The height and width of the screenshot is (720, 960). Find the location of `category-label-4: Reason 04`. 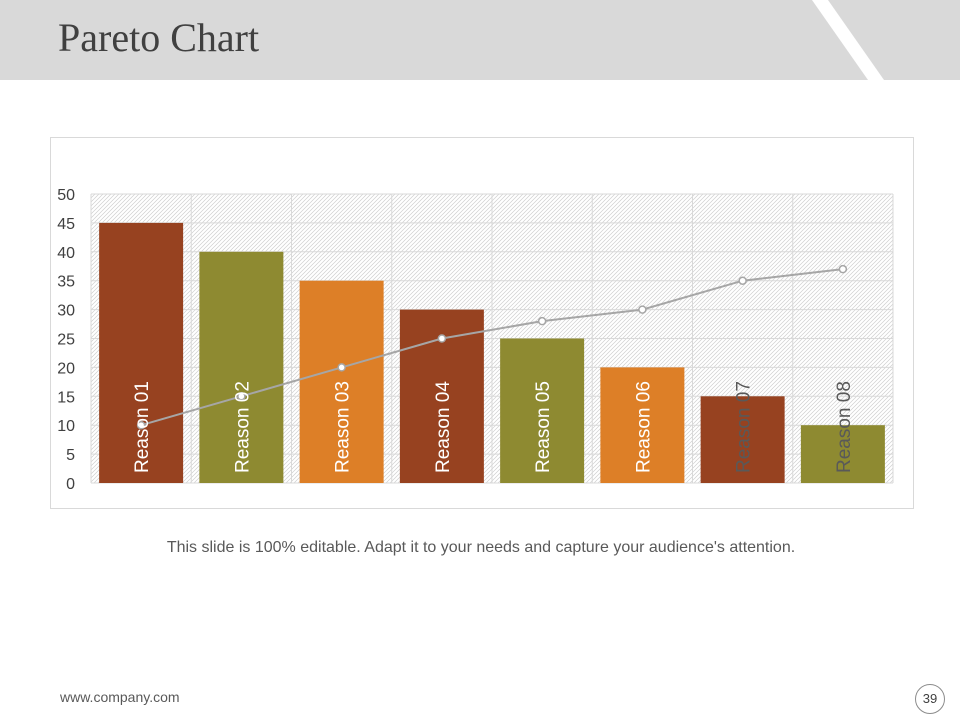

category-label-4: Reason 04 is located at coordinates (443, 427).